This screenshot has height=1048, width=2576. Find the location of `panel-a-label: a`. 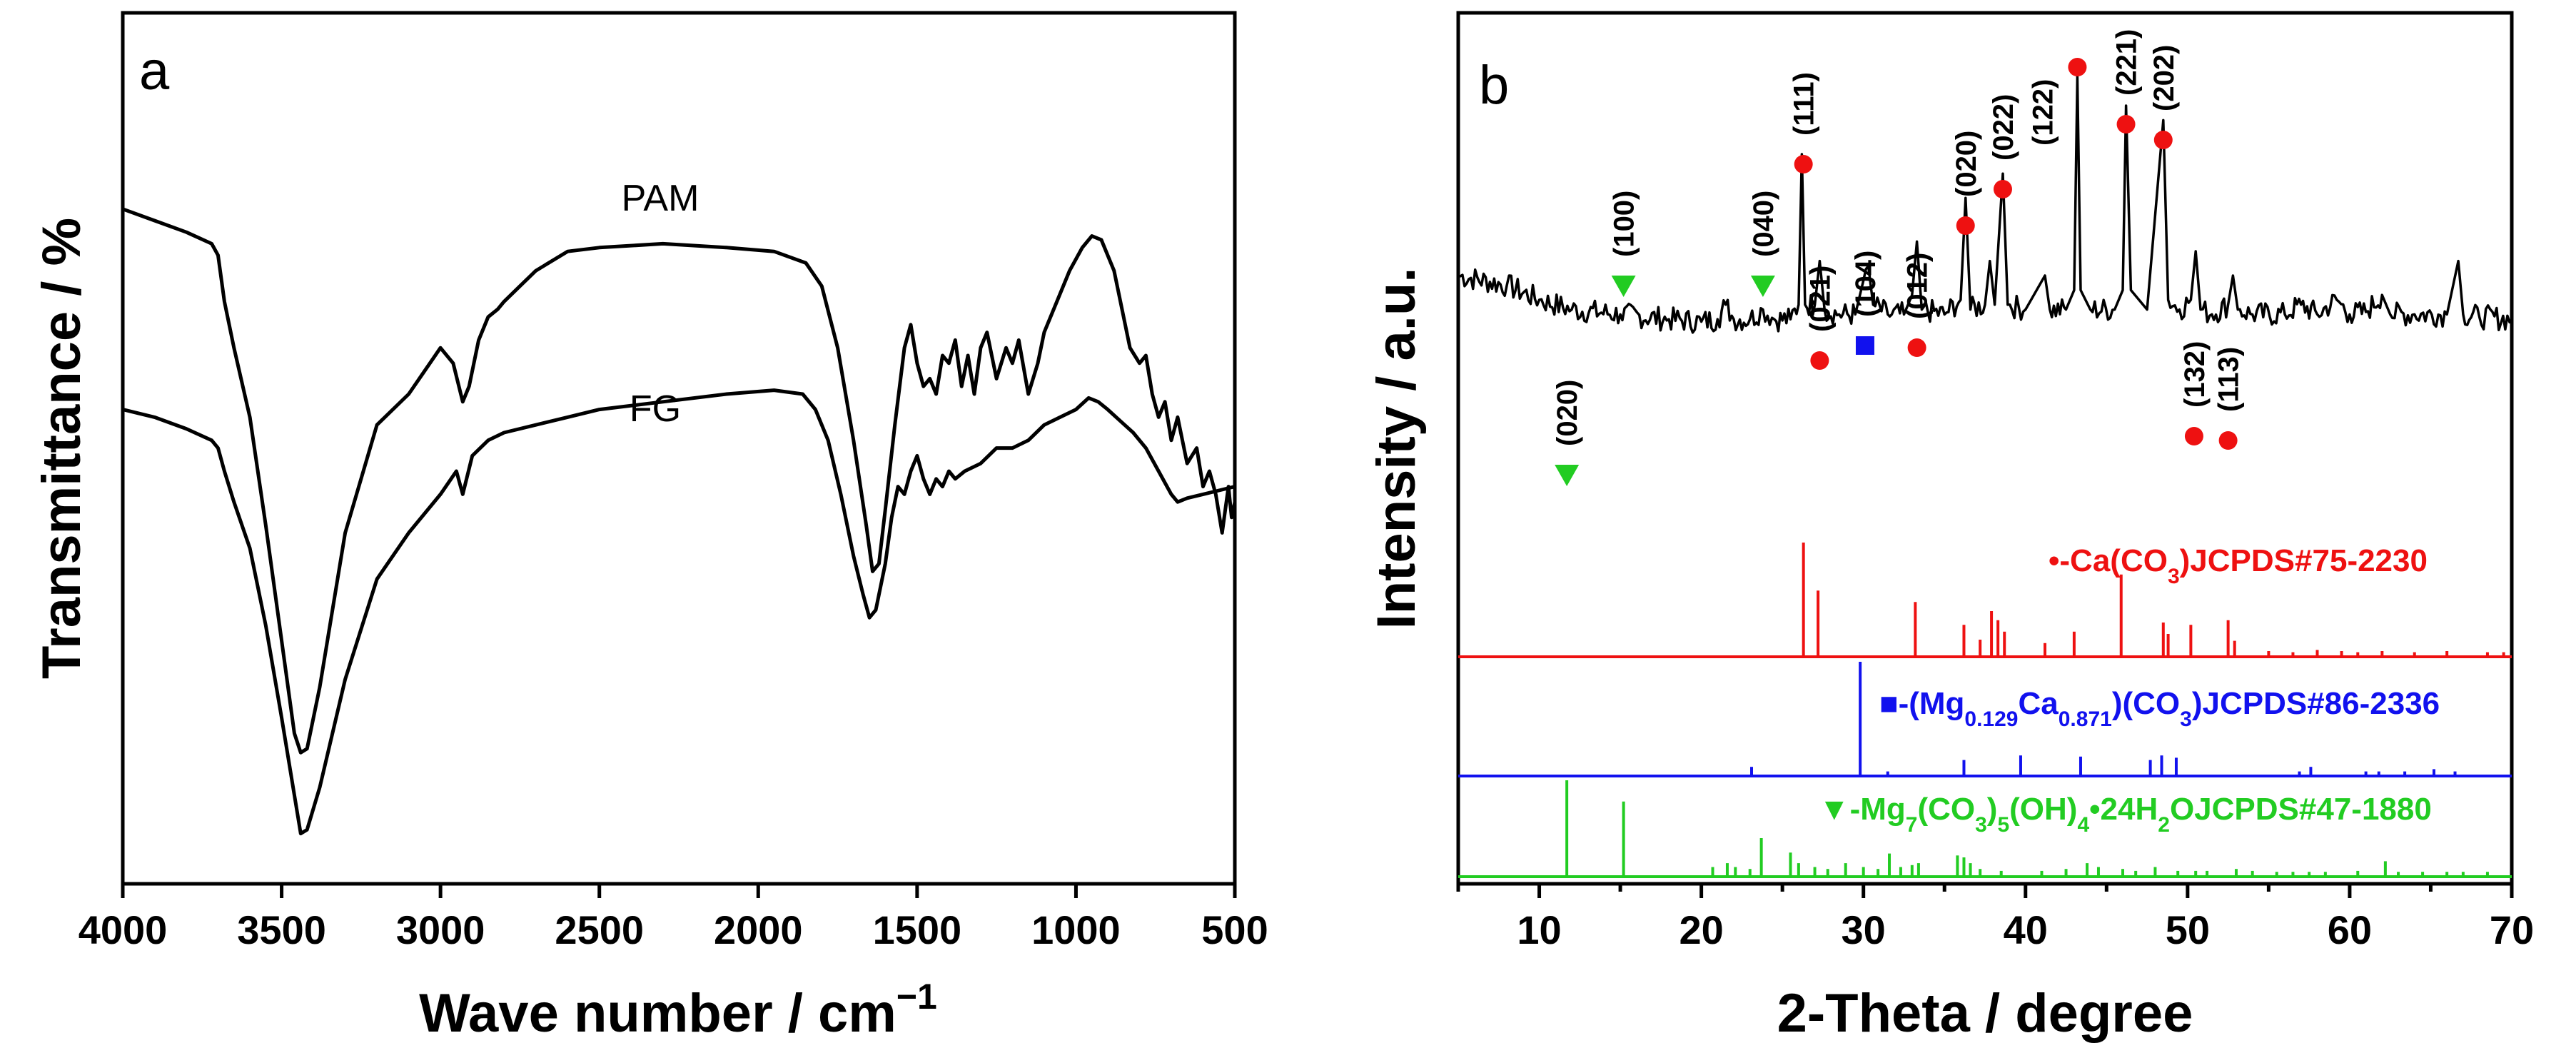

panel-a-label: a is located at coordinates (154, 71).